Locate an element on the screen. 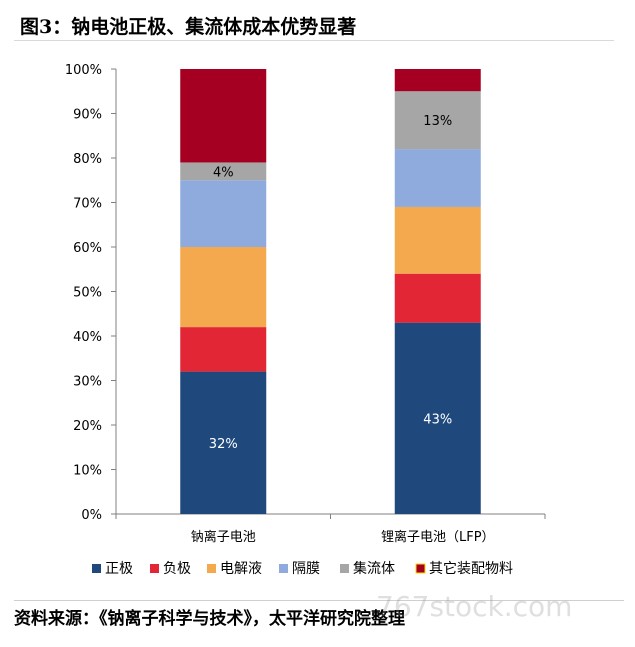 The image size is (635, 647). y-tick-label: 0% is located at coordinates (91, 515).